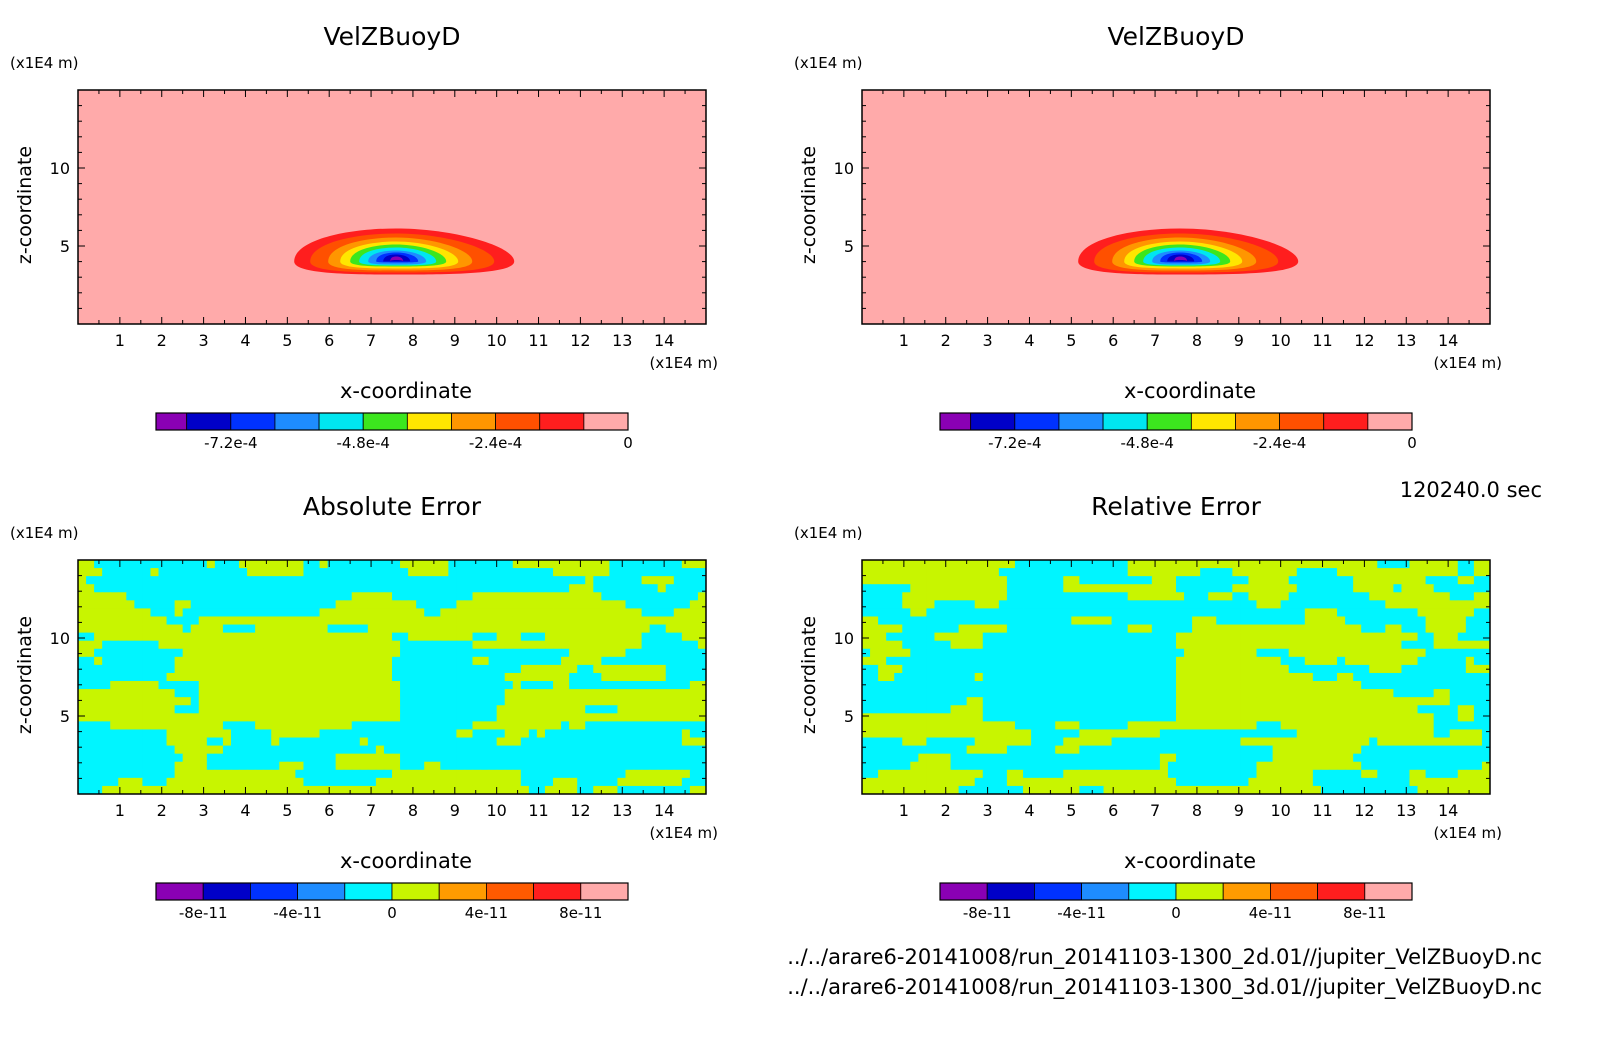 The width and height of the screenshot is (1604, 1054). What do you see at coordinates (1081, 421) in the screenshot?
I see `colorbar-cell` at bounding box center [1081, 421].